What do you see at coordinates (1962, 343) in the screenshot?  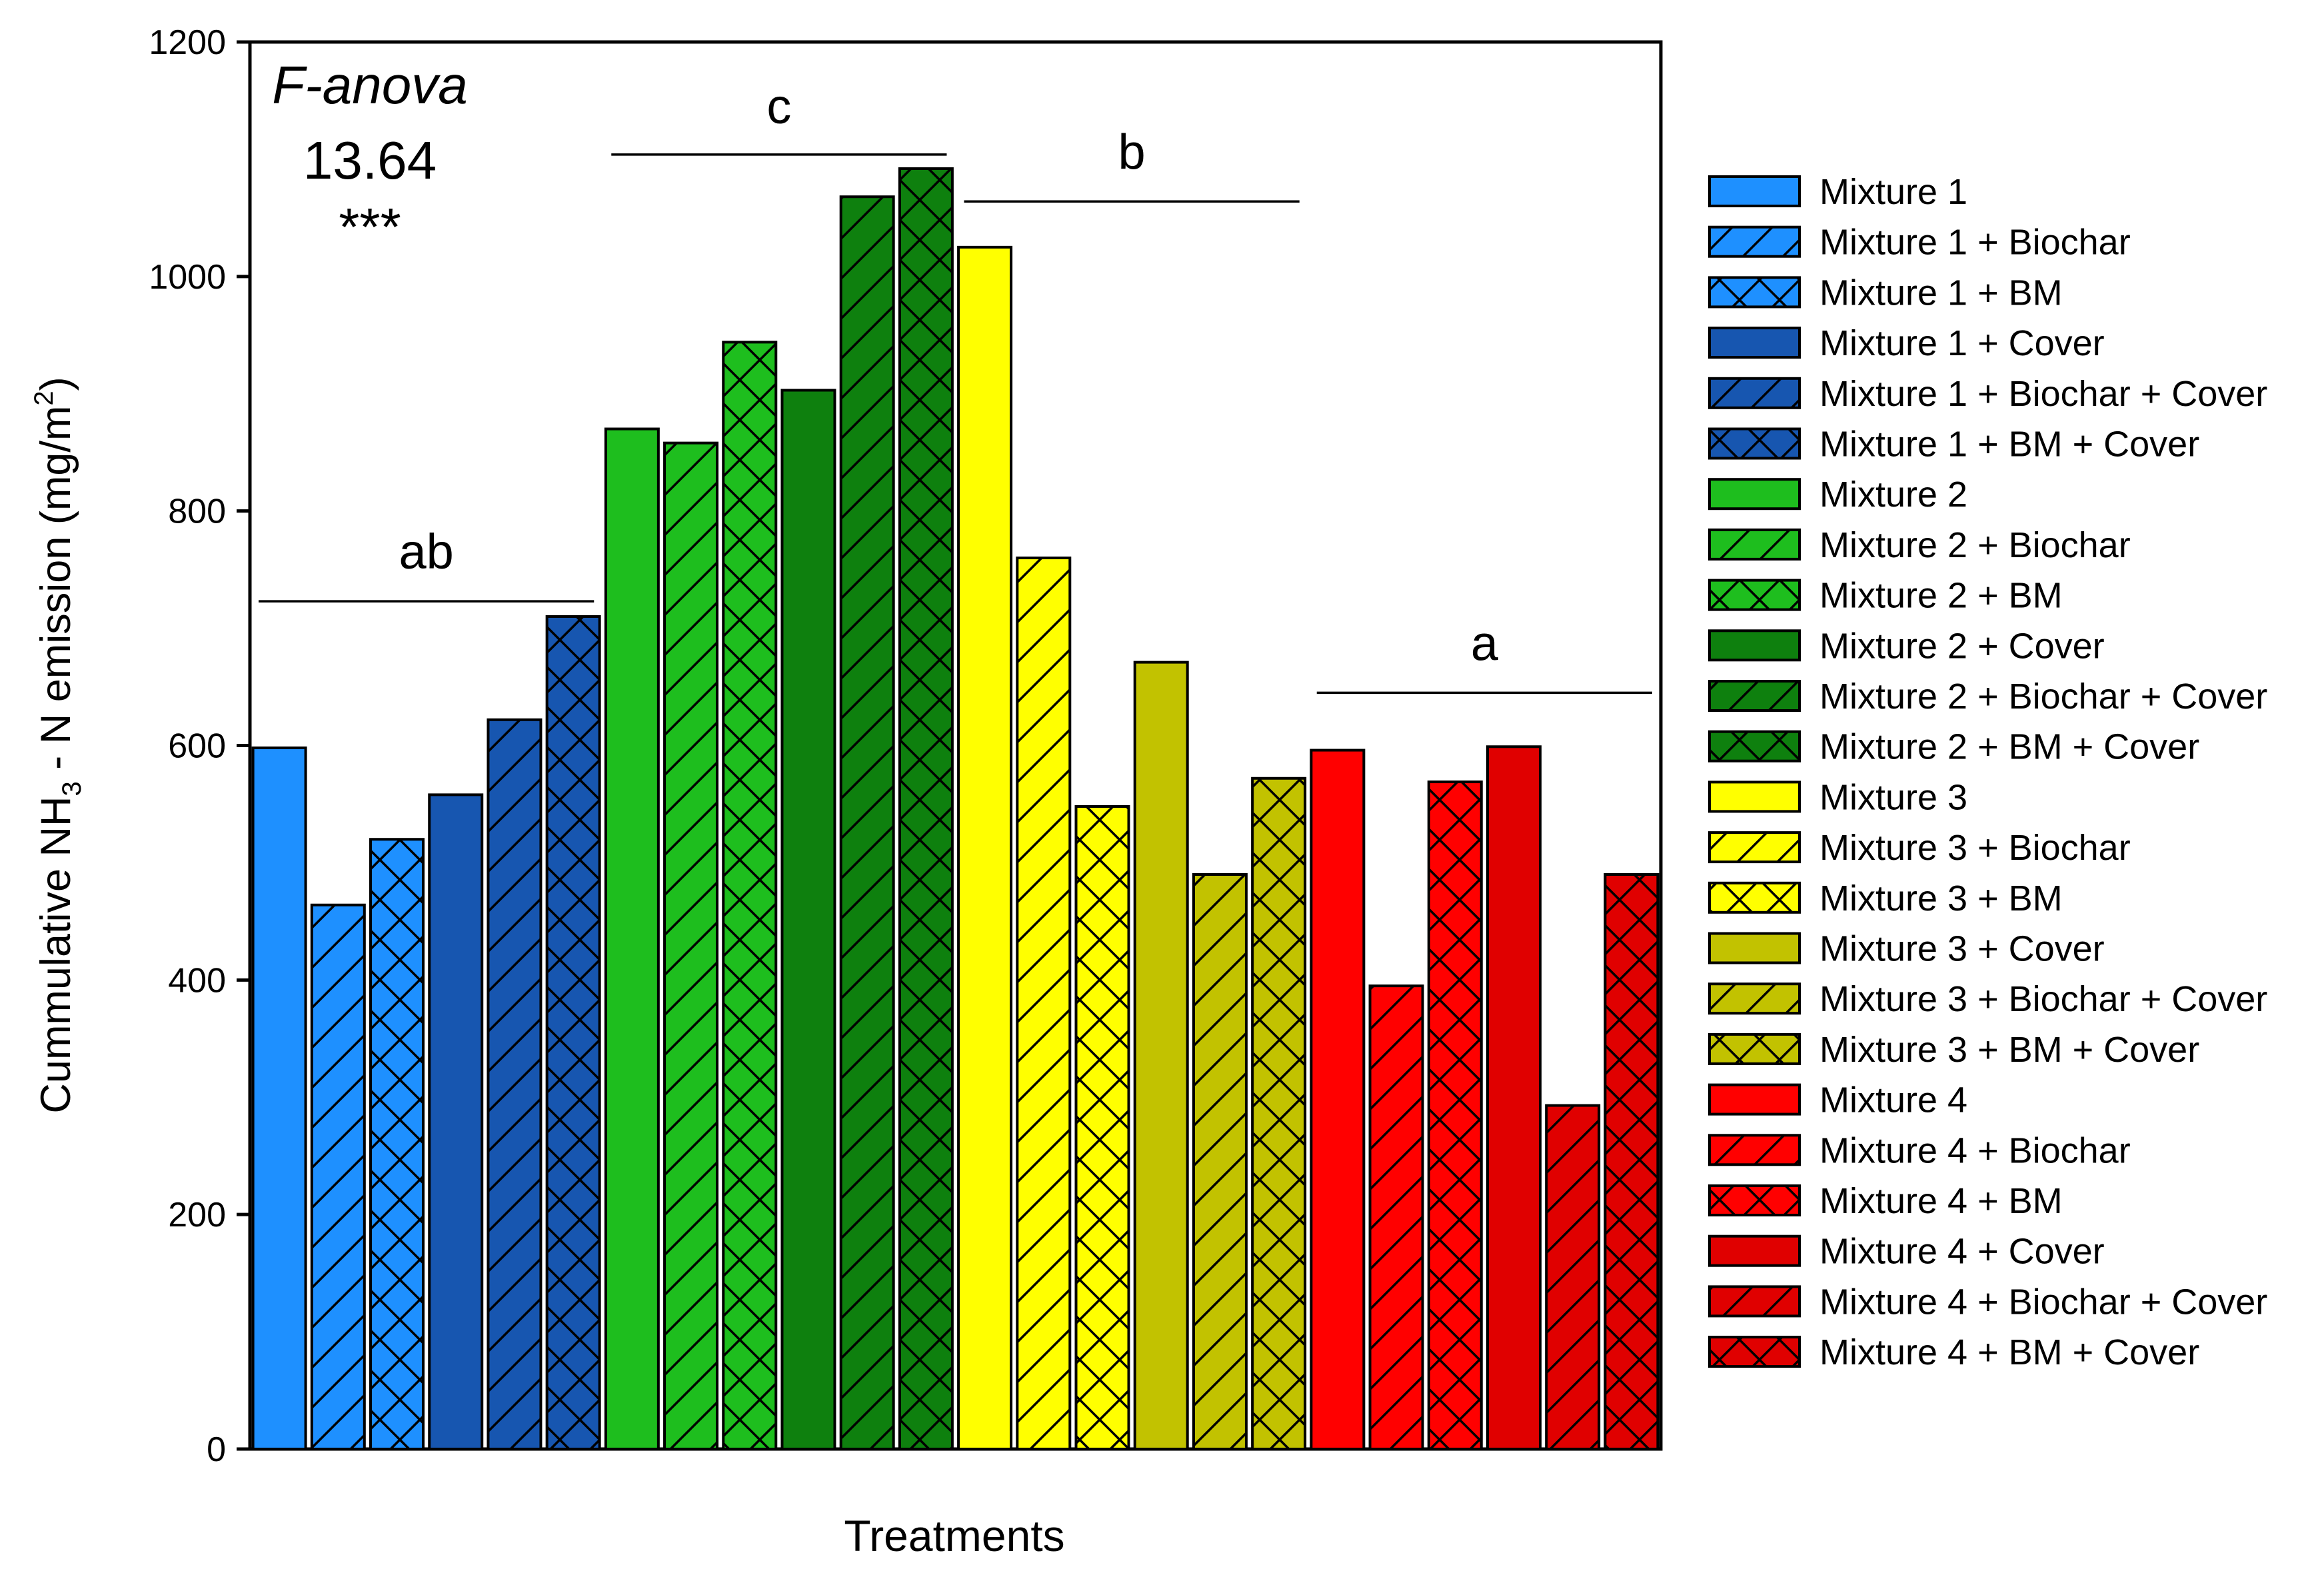 I see `legend-label: Mixture 1 + Cover` at bounding box center [1962, 343].